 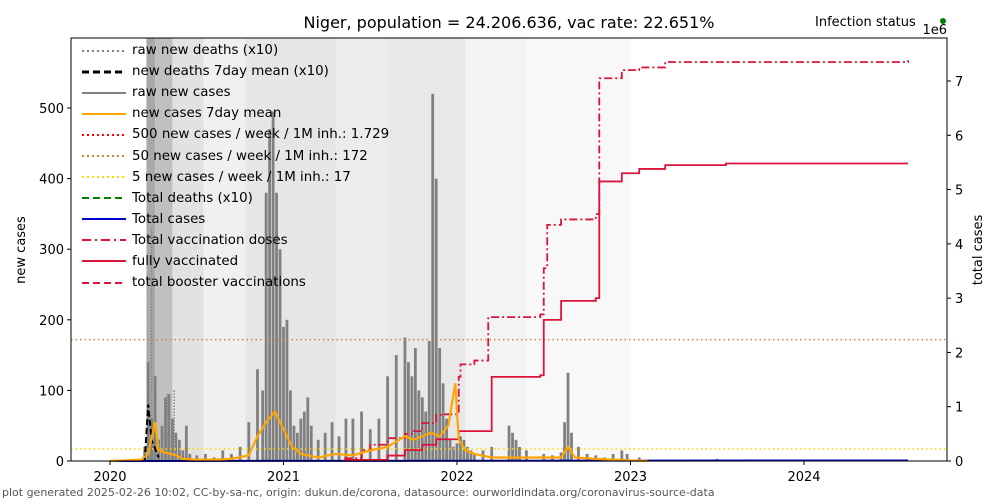 I want to click on legend-label: Total deaths (x10), so click(x=192, y=198).